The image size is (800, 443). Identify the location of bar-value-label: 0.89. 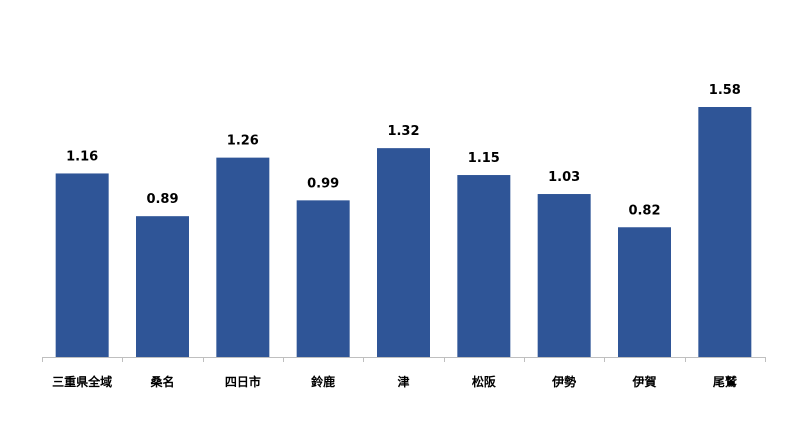
(162, 199).